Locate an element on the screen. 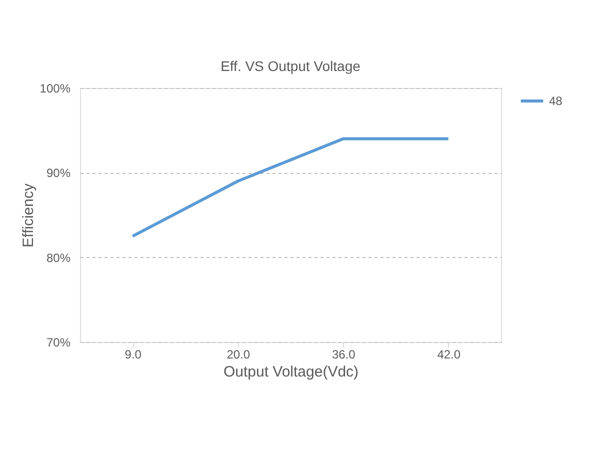 Image resolution: width=611 pixels, height=457 pixels. y-tick-label: 90% is located at coordinates (58, 173).